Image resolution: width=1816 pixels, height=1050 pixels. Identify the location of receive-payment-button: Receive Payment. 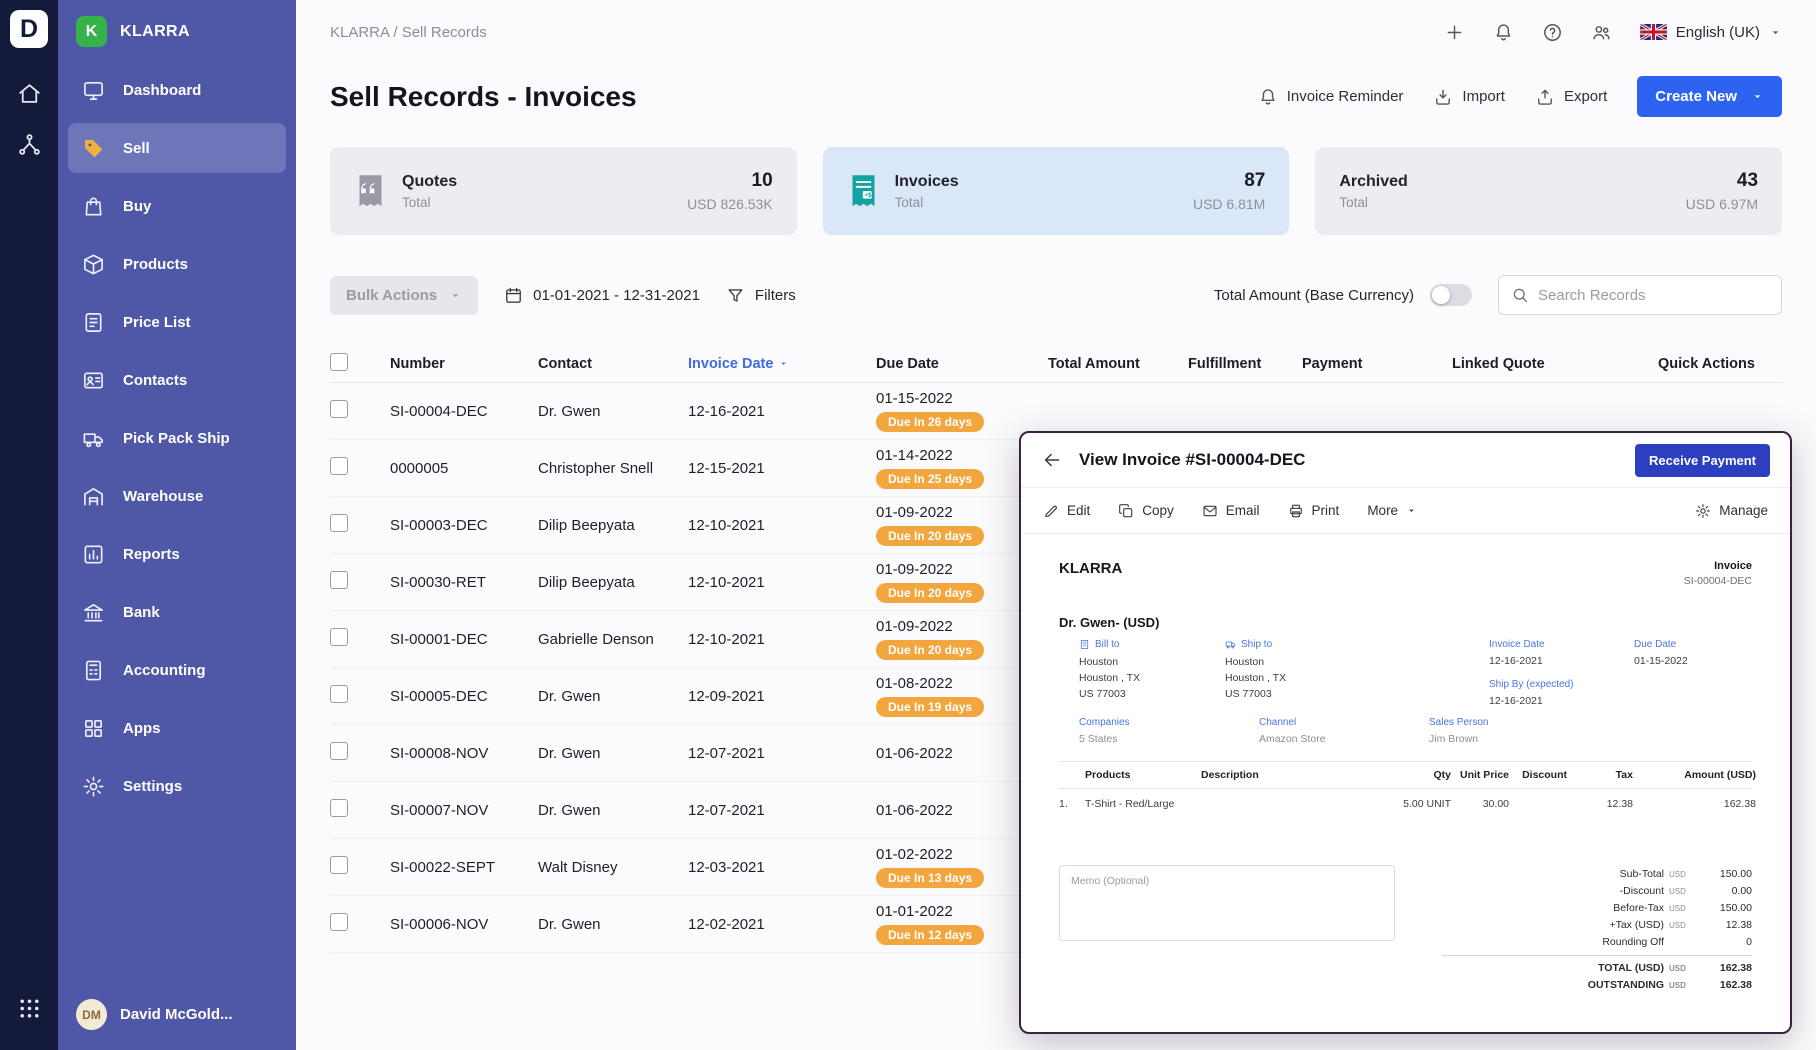
(1702, 460).